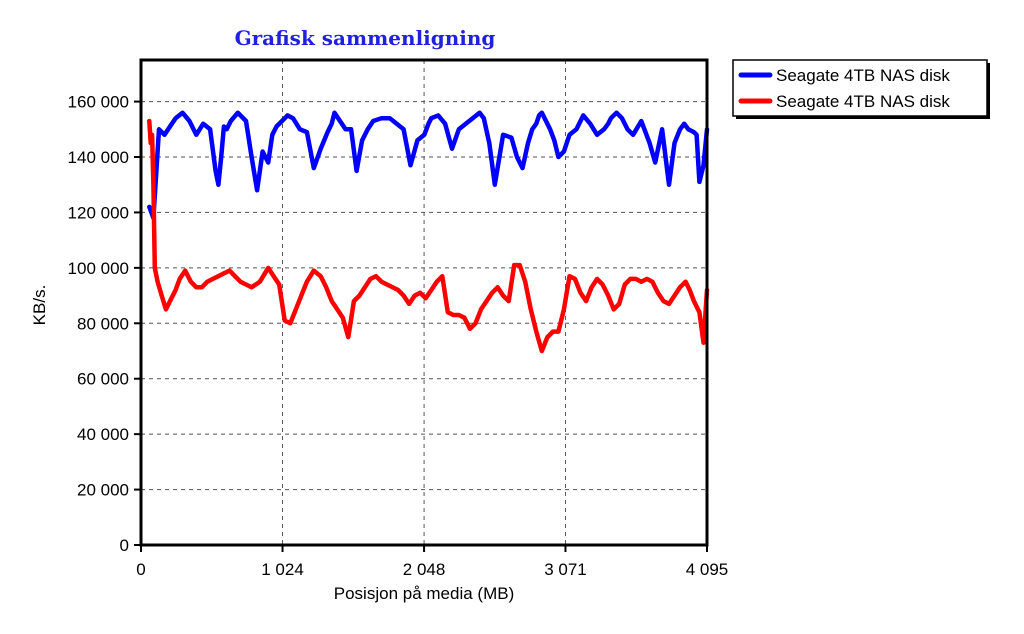 The image size is (1024, 634). What do you see at coordinates (103, 379) in the screenshot?
I see `y-tick-label: 60 000` at bounding box center [103, 379].